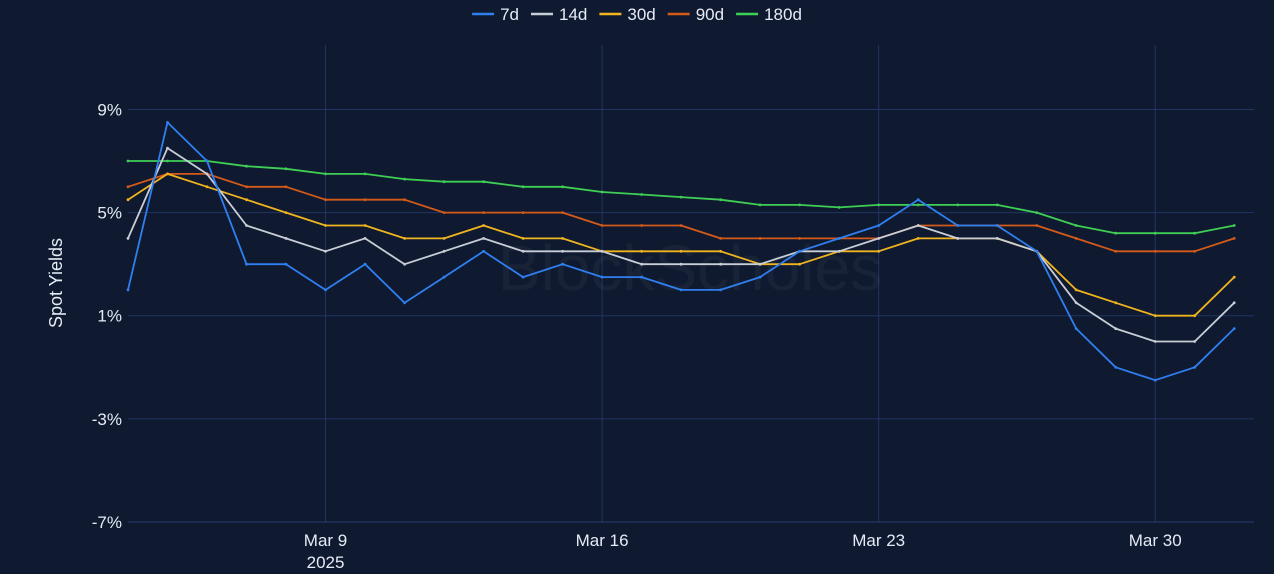  I want to click on legend-label: 7d, so click(509, 14).